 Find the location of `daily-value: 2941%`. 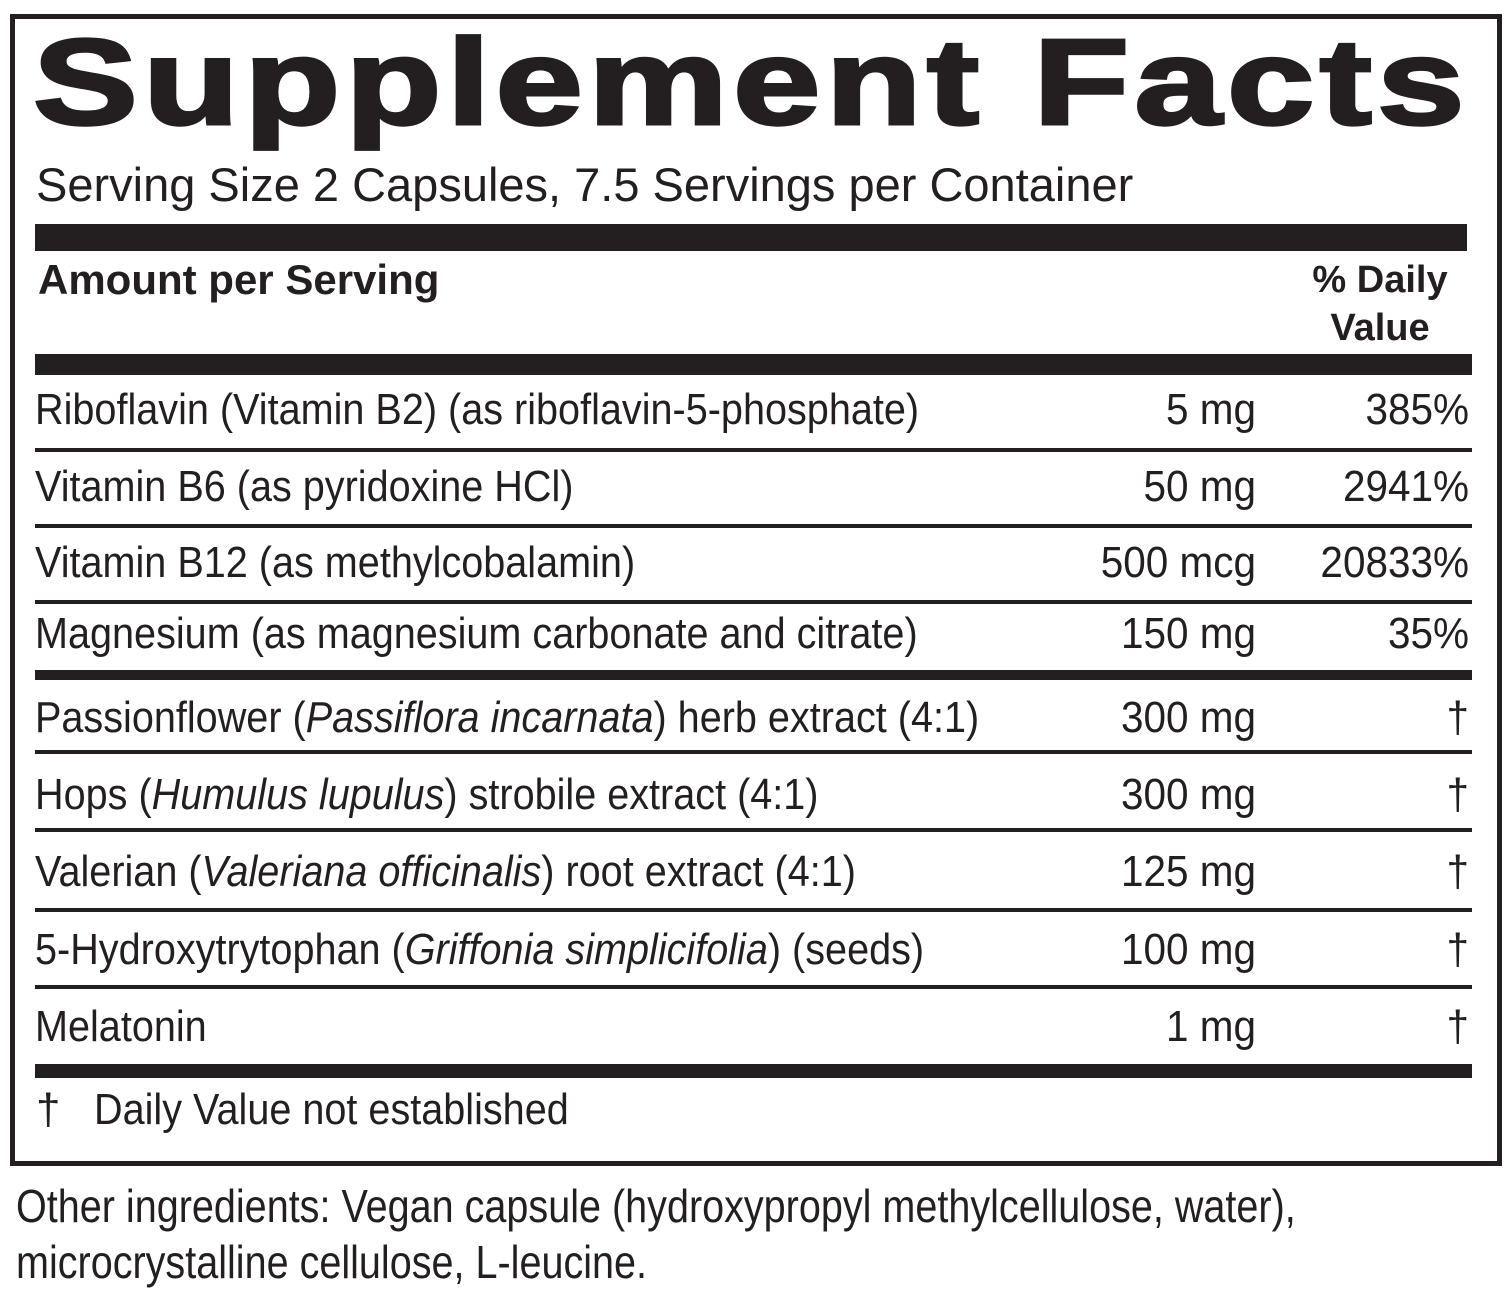

daily-value: 2941% is located at coordinates (1405, 486).